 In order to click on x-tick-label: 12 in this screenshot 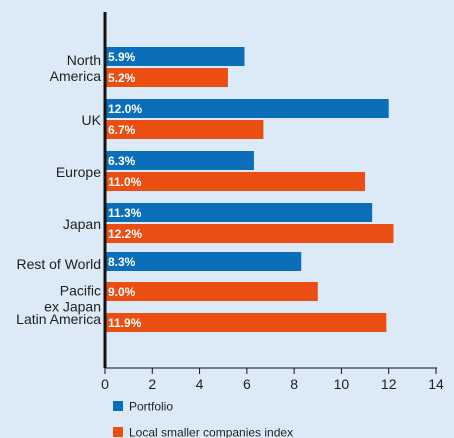, I will do `click(389, 384)`.